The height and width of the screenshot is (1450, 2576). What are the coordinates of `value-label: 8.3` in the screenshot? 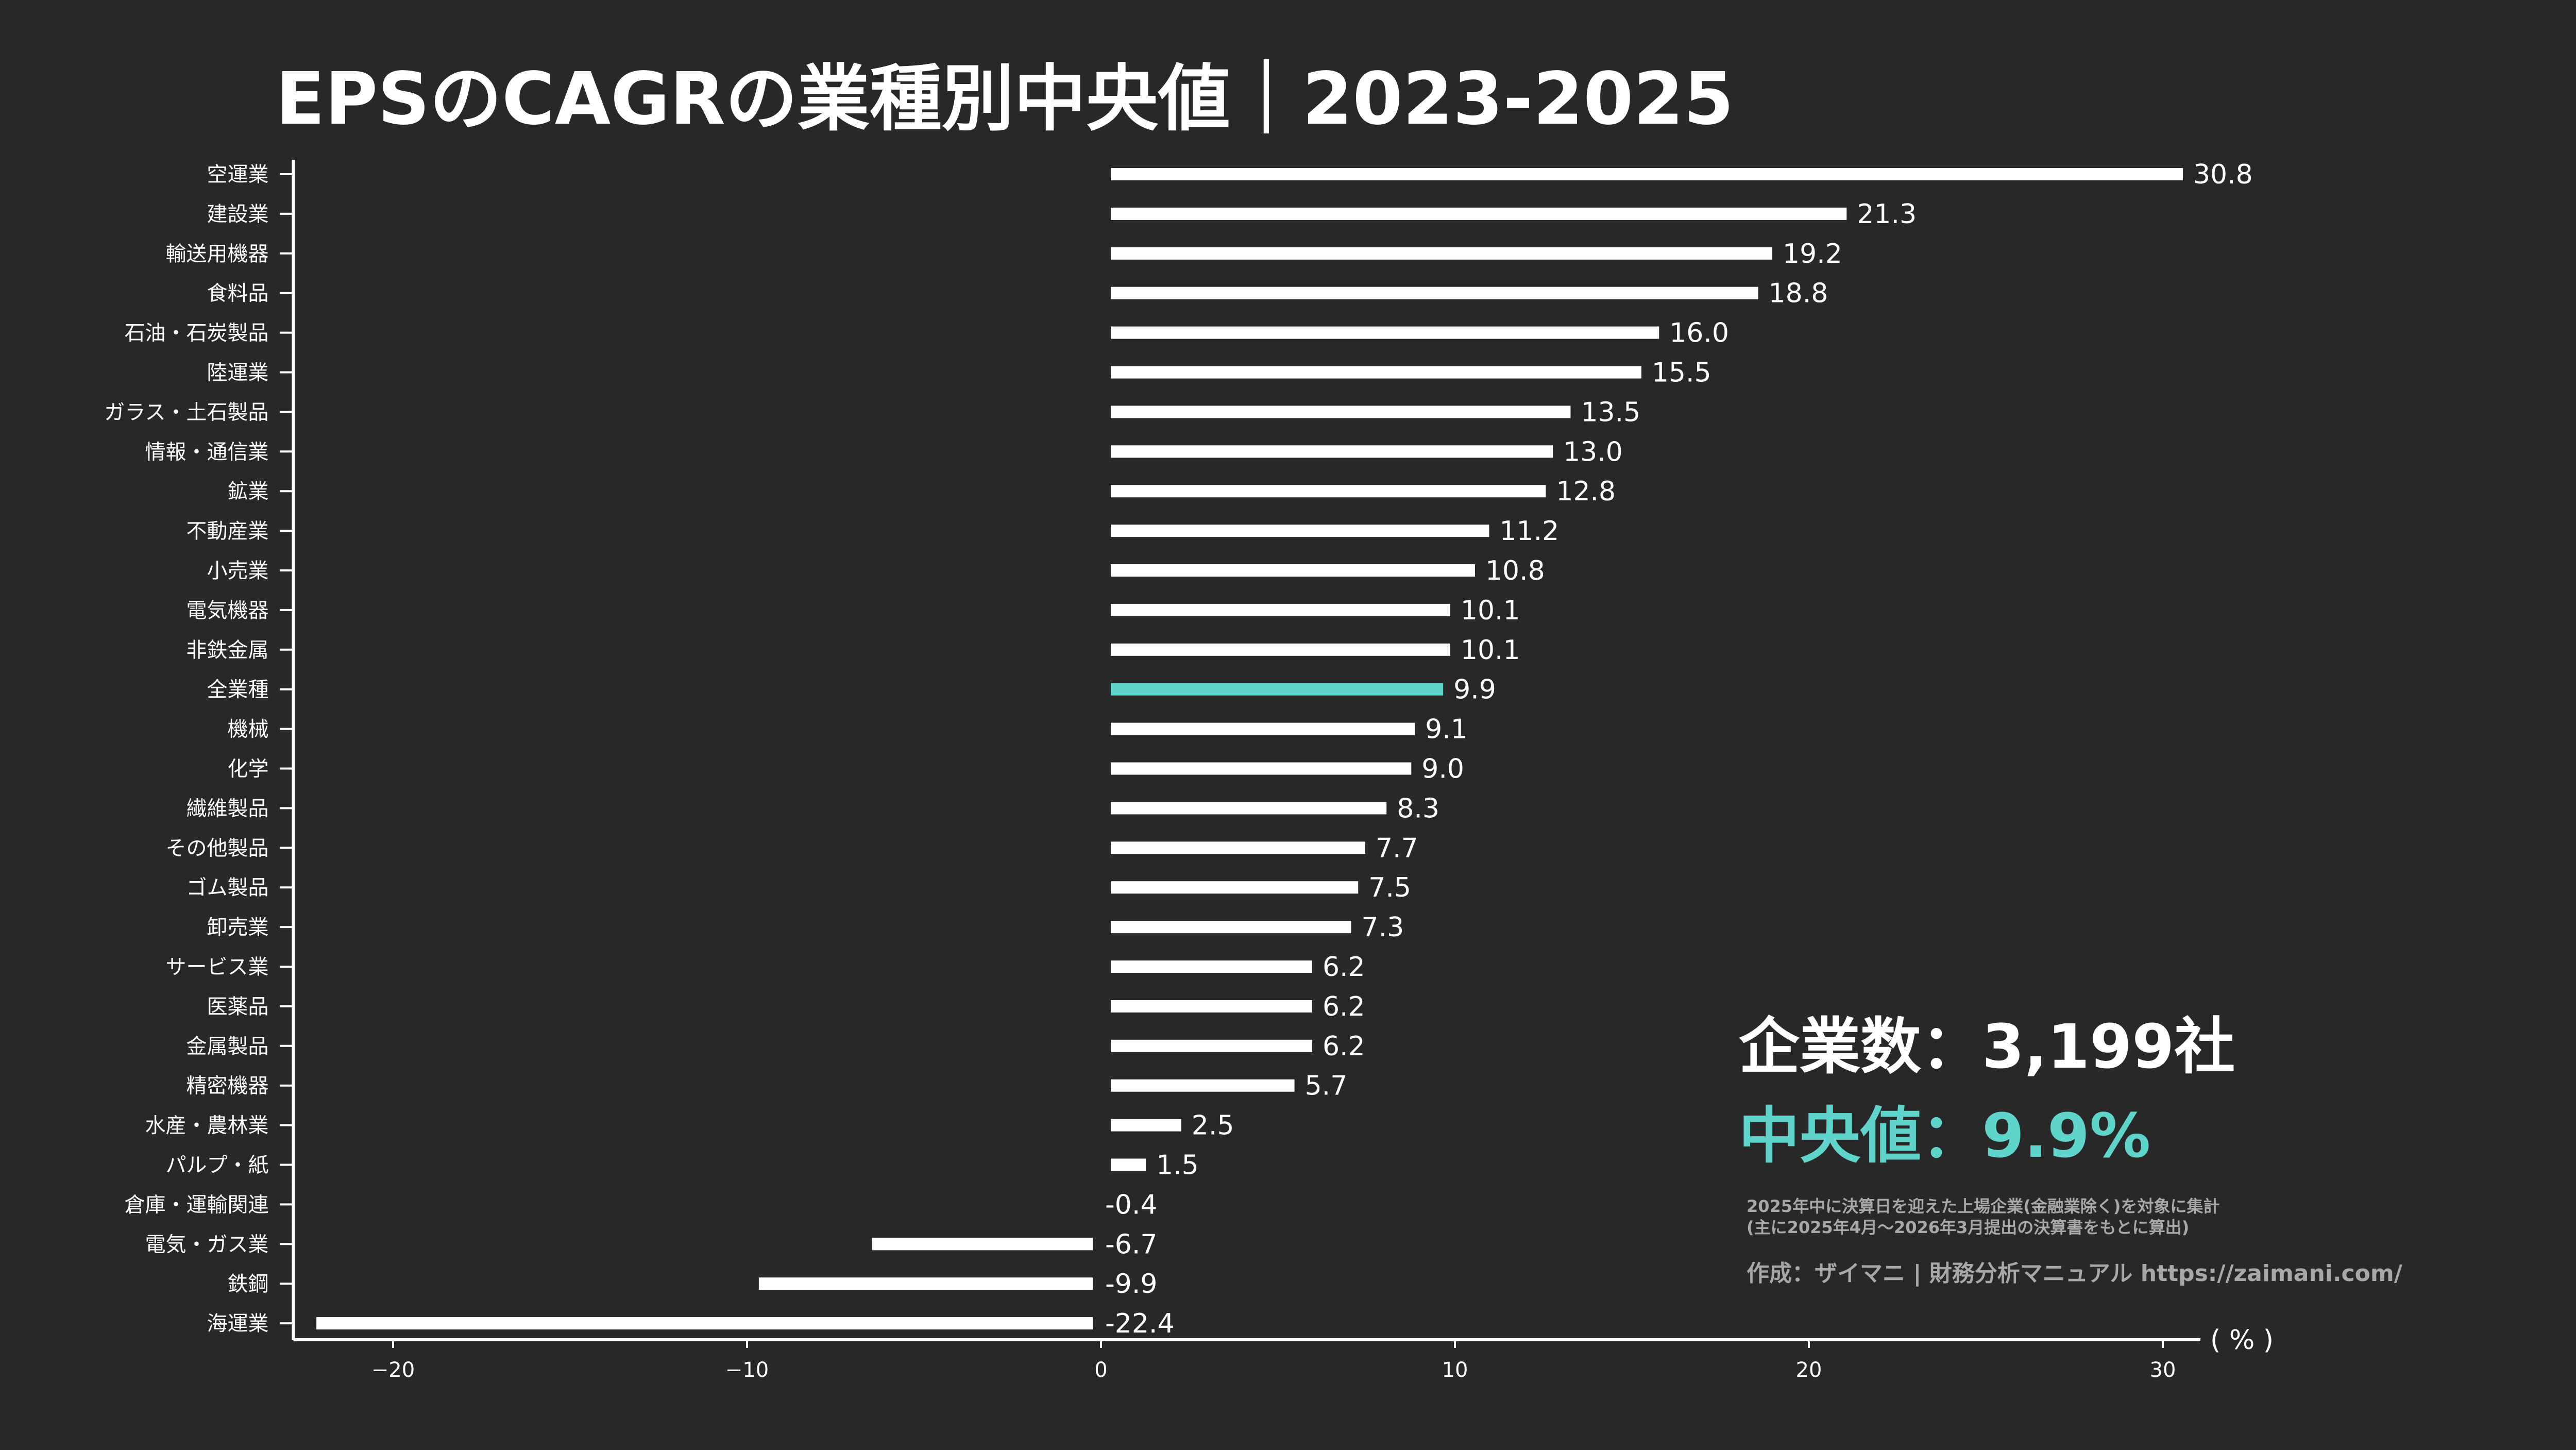 It's located at (1418, 808).